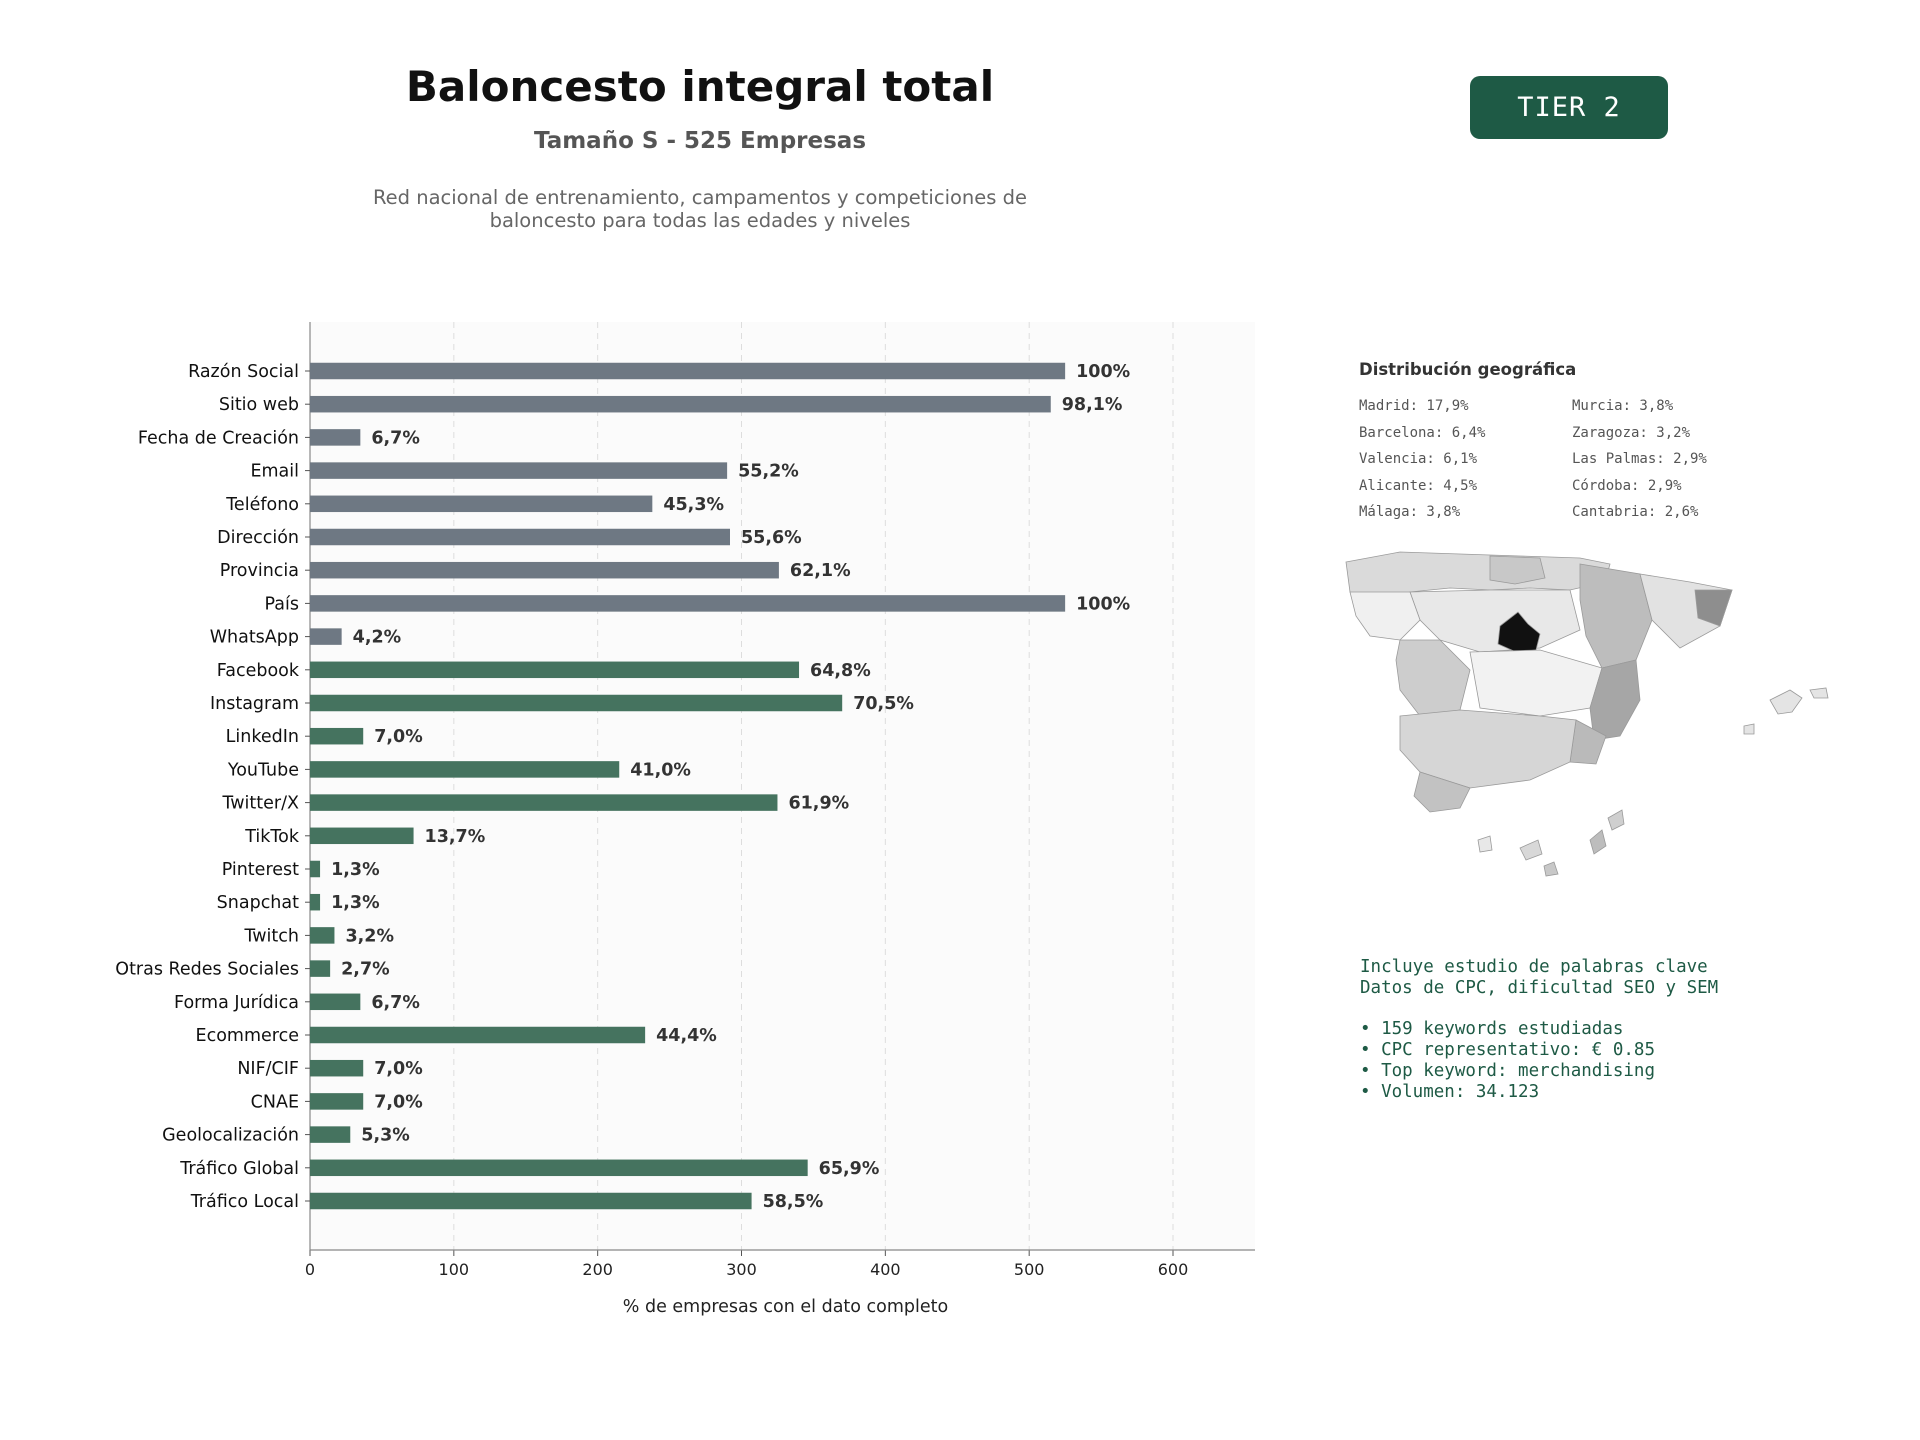  What do you see at coordinates (454, 1269) in the screenshot?
I see `x-tick-label: 100` at bounding box center [454, 1269].